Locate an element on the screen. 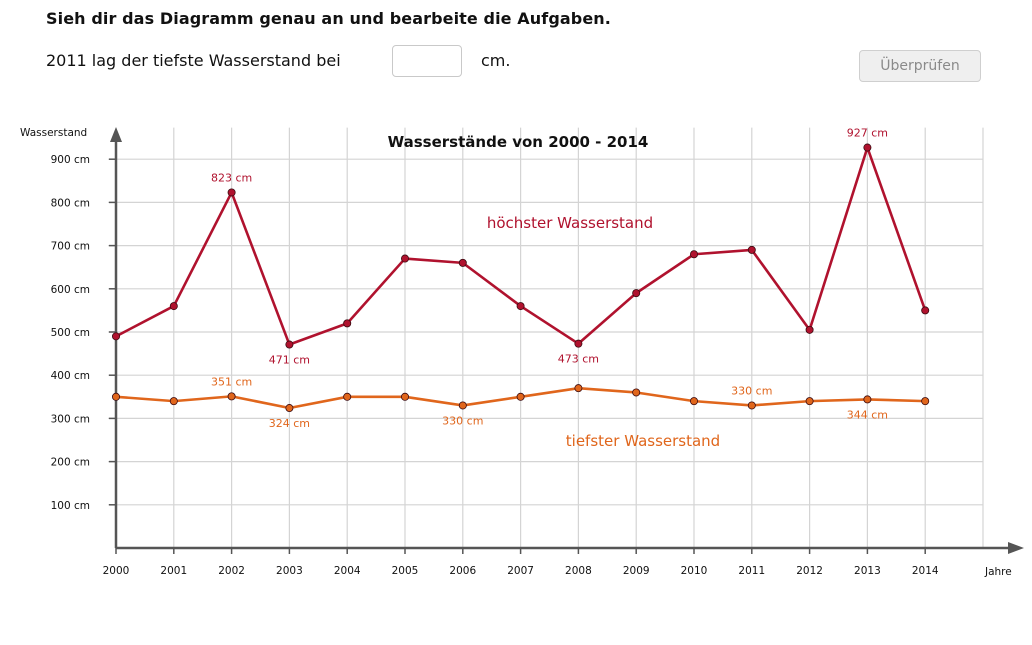 This screenshot has width=1032, height=645. x-axis-label: Jahre is located at coordinates (998, 572).